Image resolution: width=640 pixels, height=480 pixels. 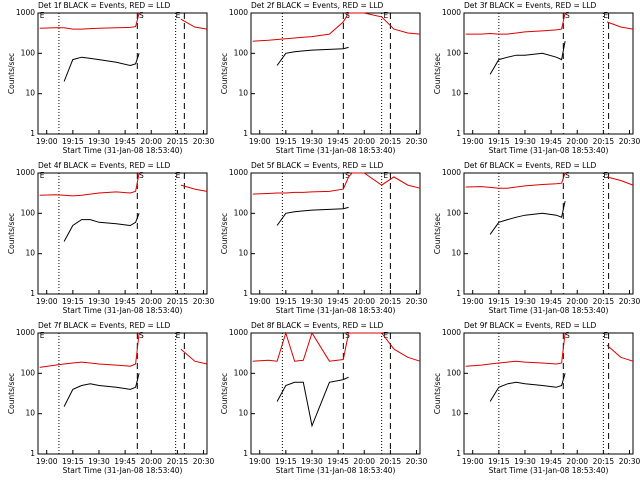 What do you see at coordinates (317, 165) in the screenshot?
I see `chart-title: Det 5f BLACK = Events, RED = LLD` at bounding box center [317, 165].